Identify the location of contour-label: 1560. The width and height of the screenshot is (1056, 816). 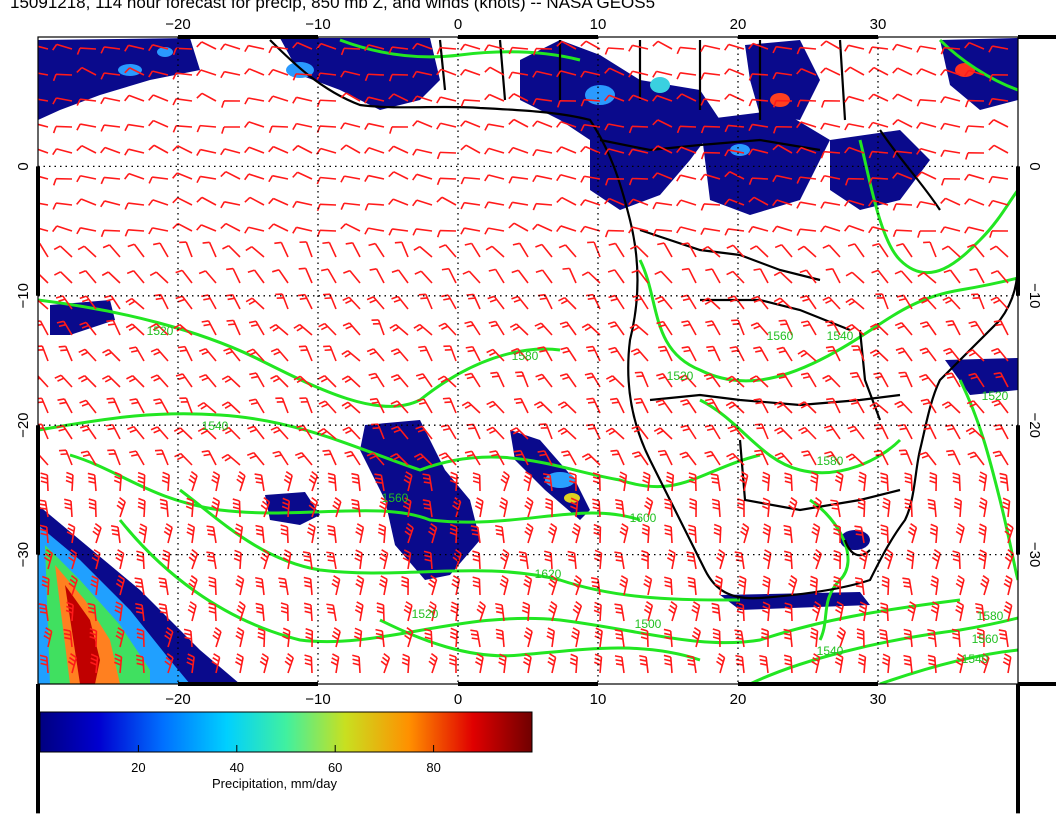
(780, 336).